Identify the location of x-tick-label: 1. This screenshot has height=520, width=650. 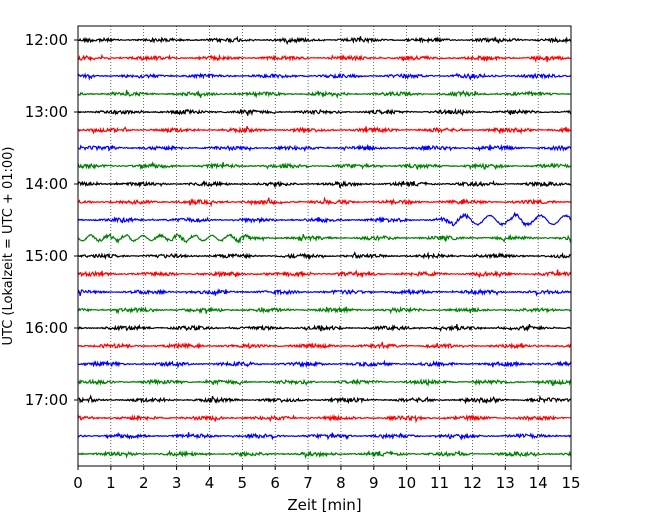
(111, 483).